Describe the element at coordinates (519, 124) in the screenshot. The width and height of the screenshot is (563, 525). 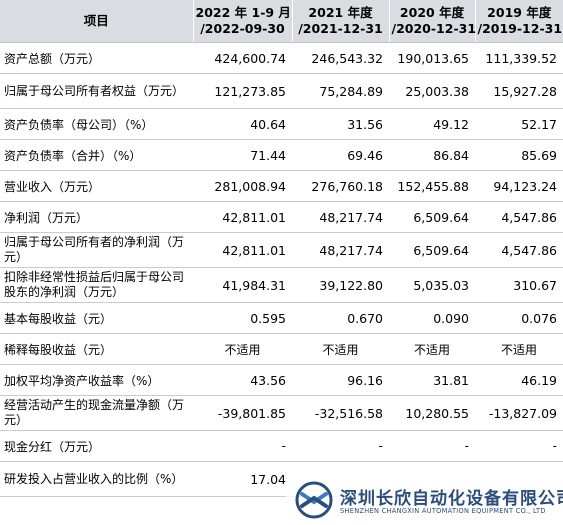
I see `cell-value: 52.17` at that location.